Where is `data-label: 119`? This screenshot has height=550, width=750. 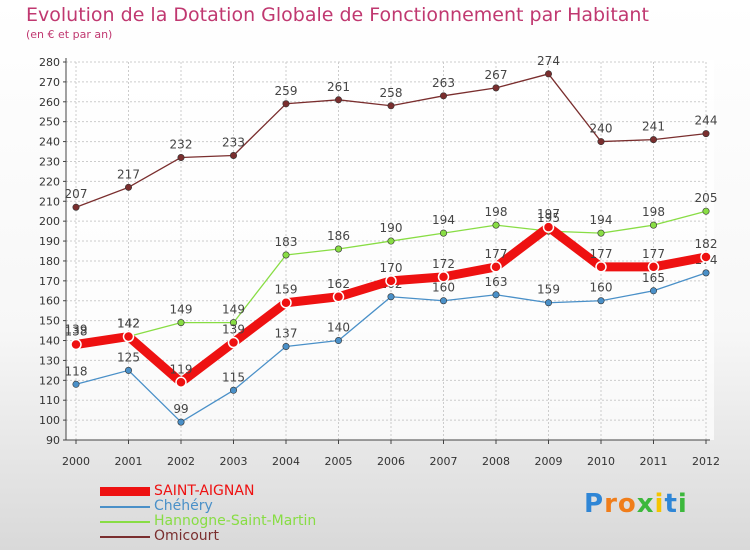 data-label: 119 is located at coordinates (181, 369).